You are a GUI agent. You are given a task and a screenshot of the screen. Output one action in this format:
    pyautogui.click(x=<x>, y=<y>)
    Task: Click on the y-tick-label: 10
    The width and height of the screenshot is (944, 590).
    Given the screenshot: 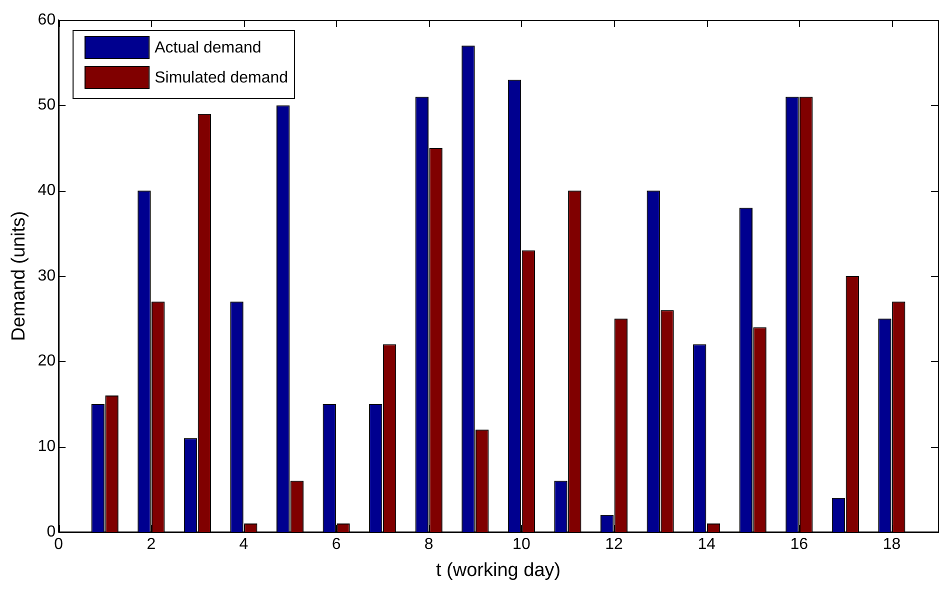 What is the action you would take?
    pyautogui.click(x=47, y=447)
    